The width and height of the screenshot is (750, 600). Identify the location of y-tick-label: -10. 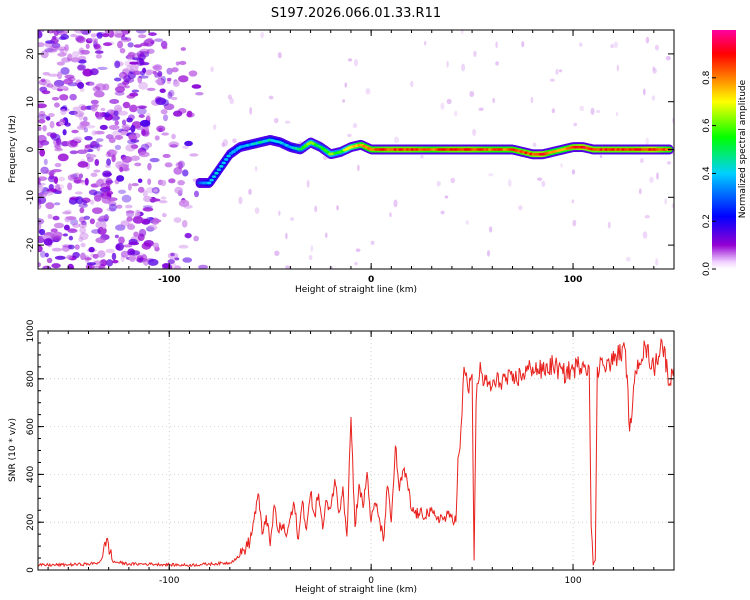
(31, 197).